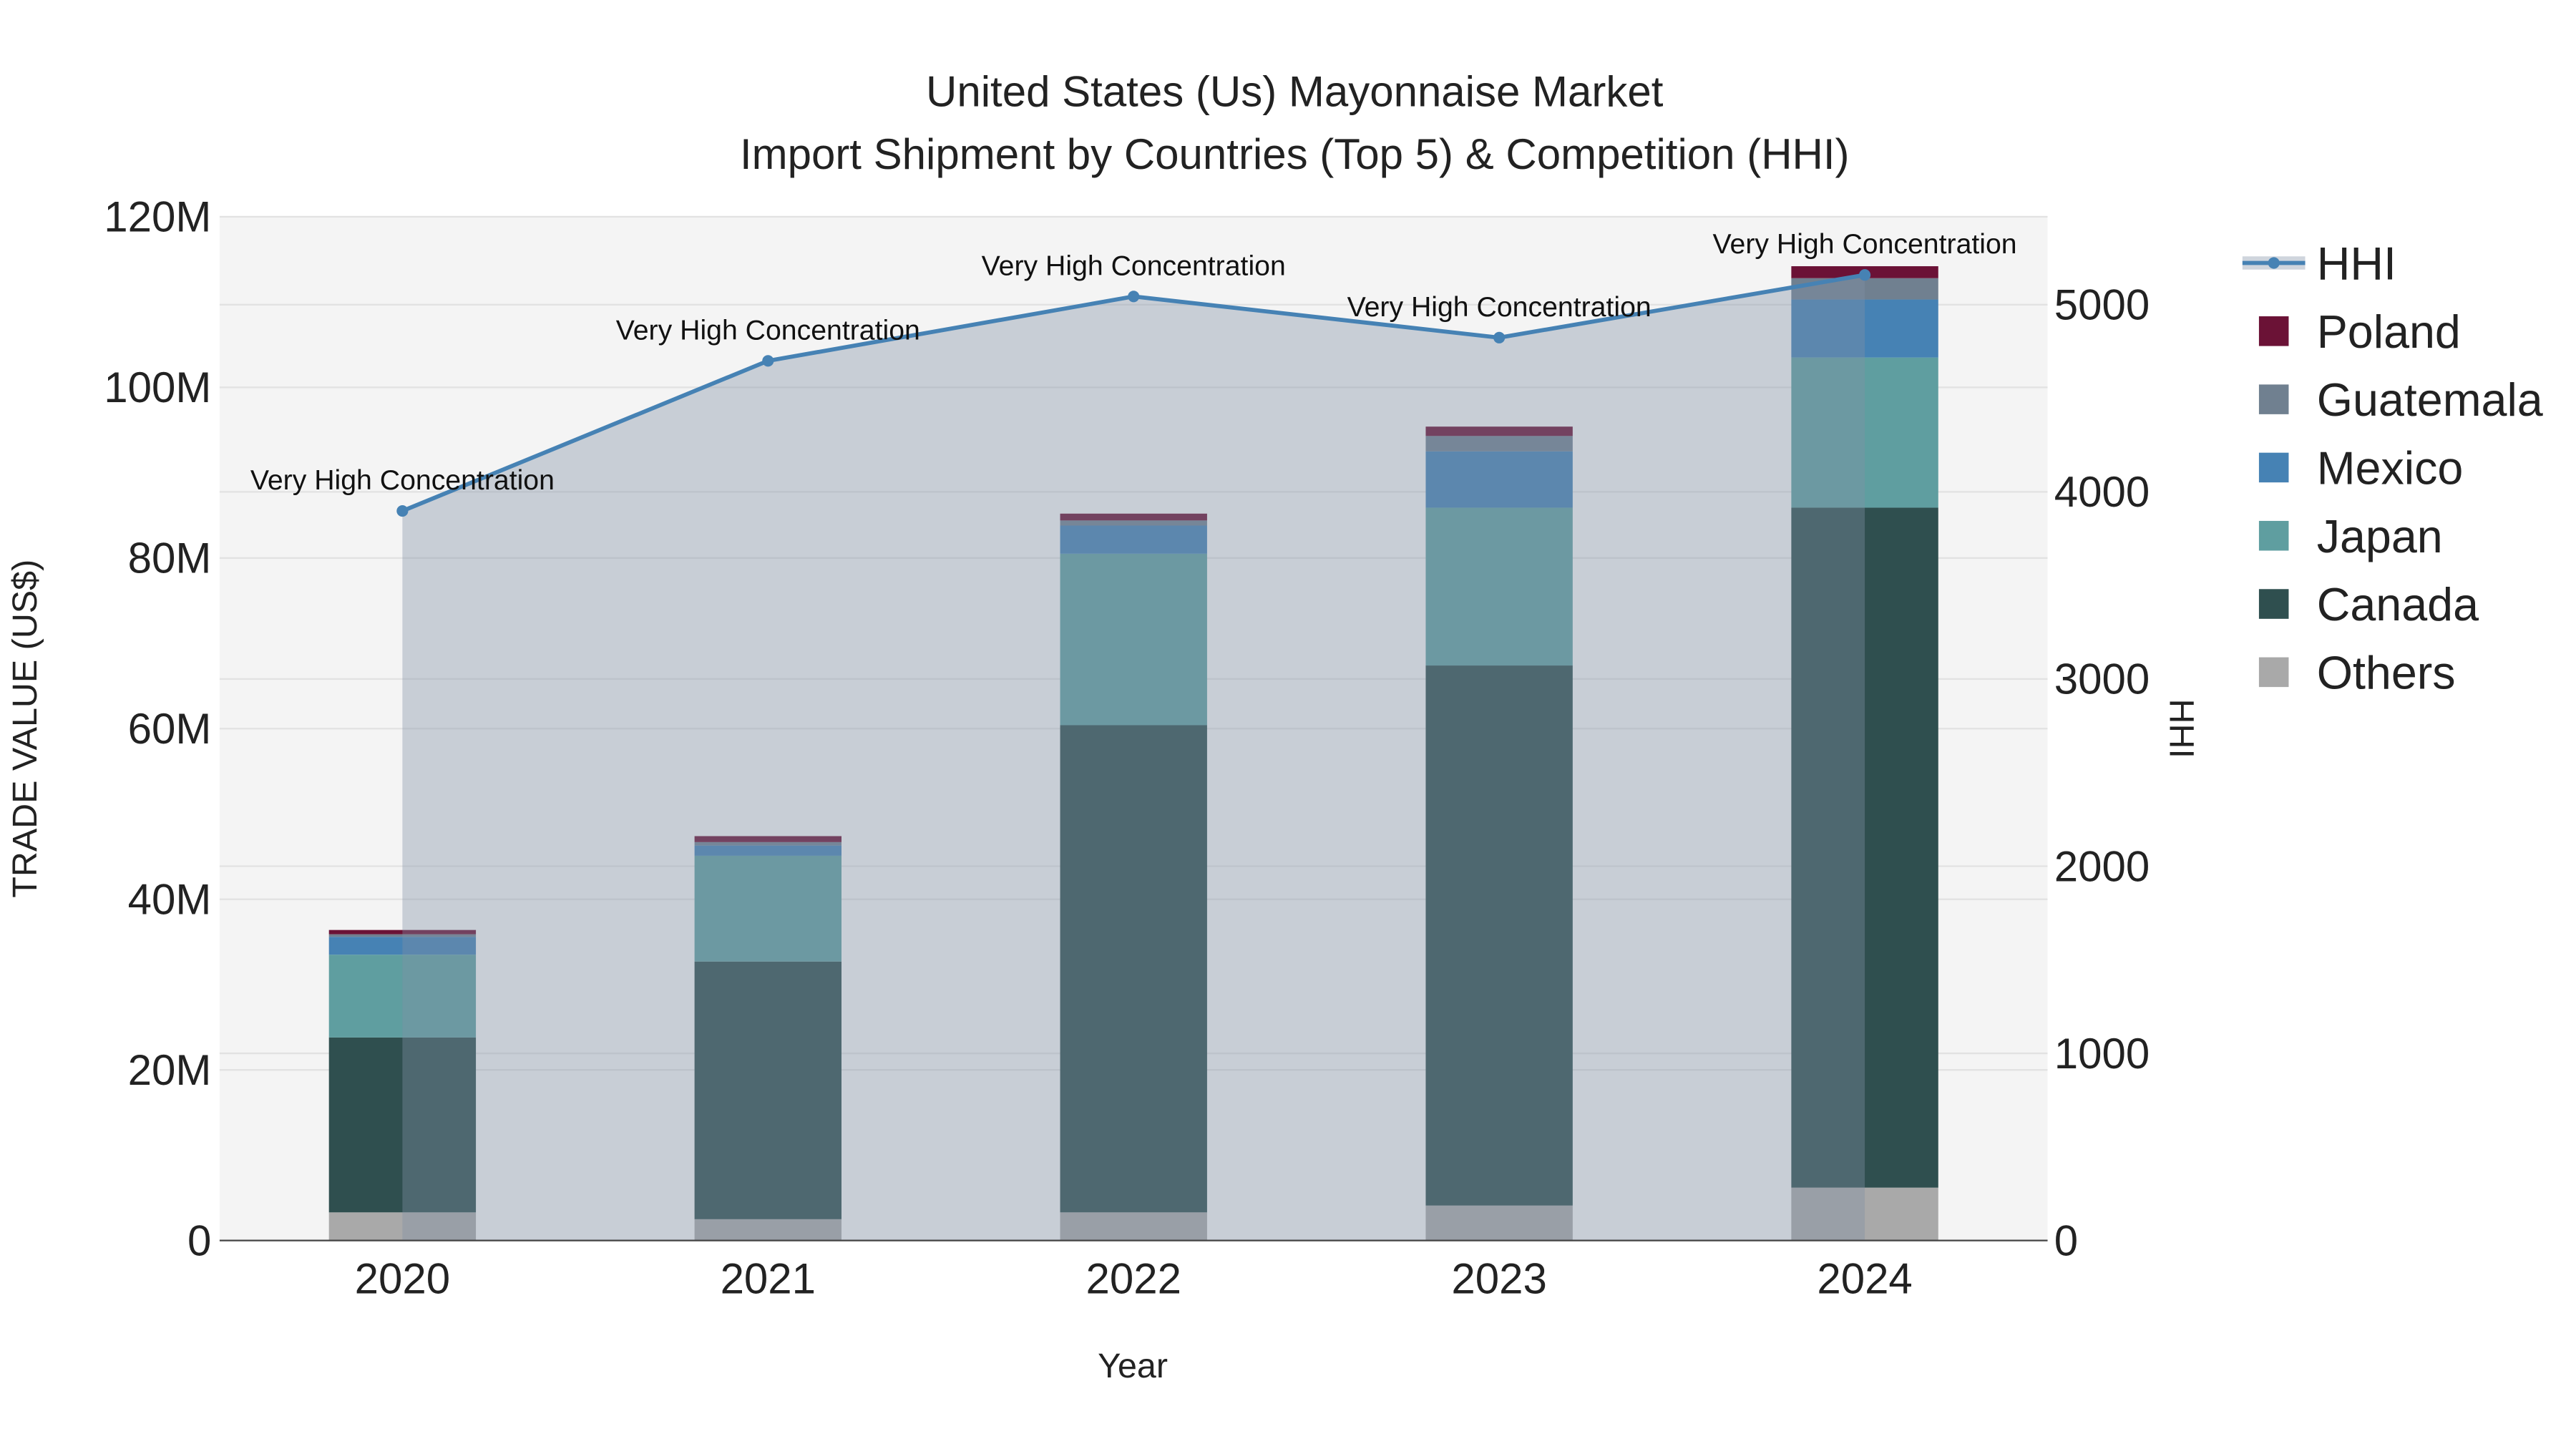 This screenshot has height=1449, width=2576. Describe the element at coordinates (1499, 1223) in the screenshot. I see `bar-others-2023` at that location.